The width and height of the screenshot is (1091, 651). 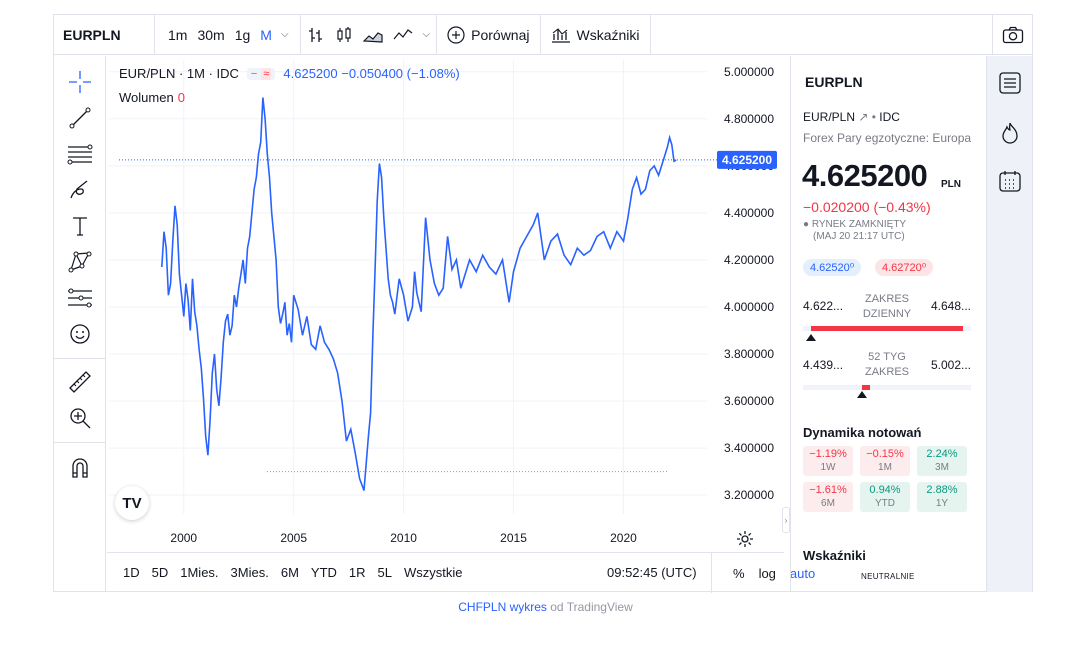 I want to click on hotlist-icon, so click(x=1010, y=133).